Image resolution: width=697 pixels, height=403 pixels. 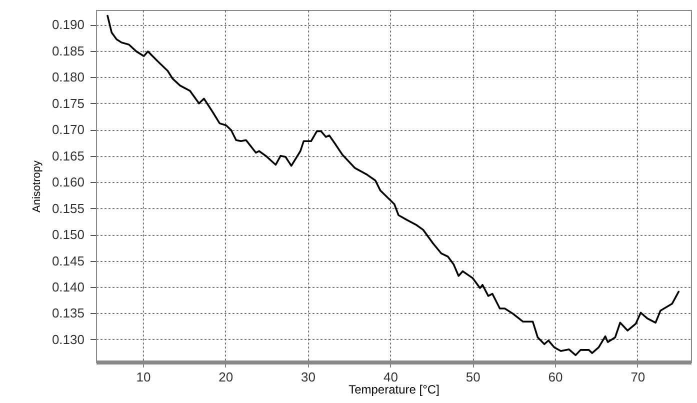 I want to click on y-tick-label: 0.185, so click(x=68, y=50).